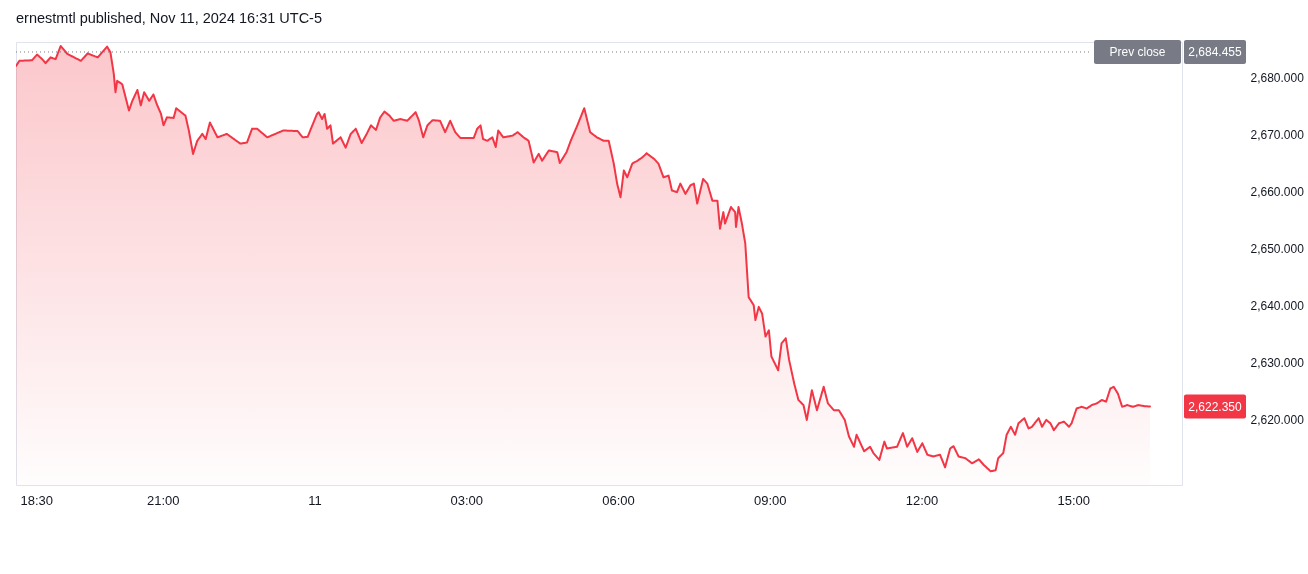  Describe the element at coordinates (1215, 406) in the screenshot. I see `text: 2,622.350` at that location.